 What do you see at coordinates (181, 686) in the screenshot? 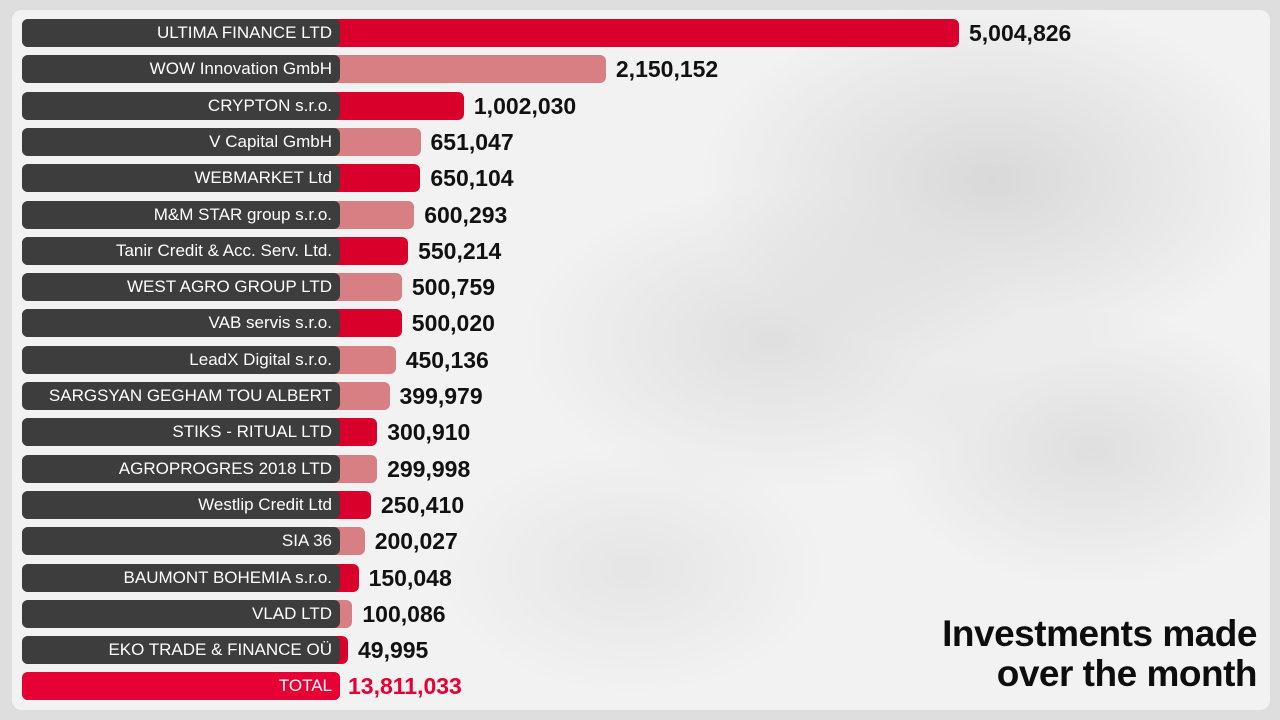
I see `total-label: TOTAL` at bounding box center [181, 686].